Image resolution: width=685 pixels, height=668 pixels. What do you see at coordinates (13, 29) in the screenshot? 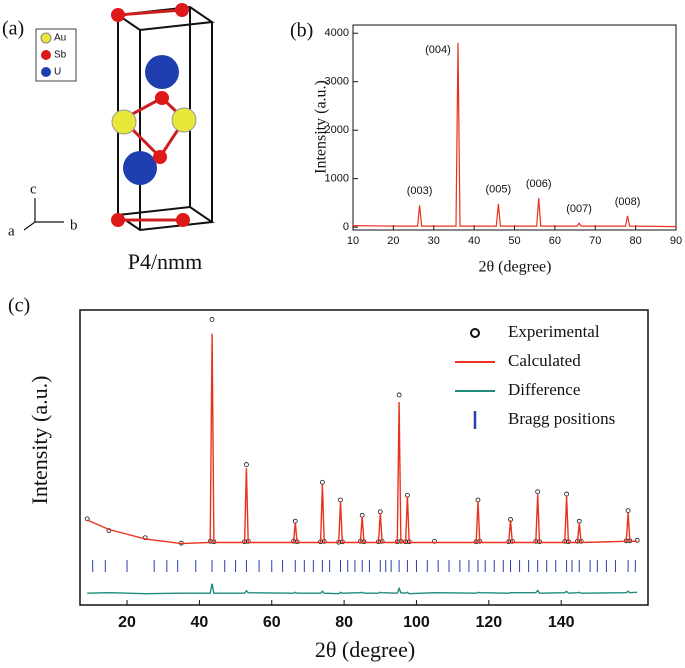
I see `panel-label: (a)` at bounding box center [13, 29].